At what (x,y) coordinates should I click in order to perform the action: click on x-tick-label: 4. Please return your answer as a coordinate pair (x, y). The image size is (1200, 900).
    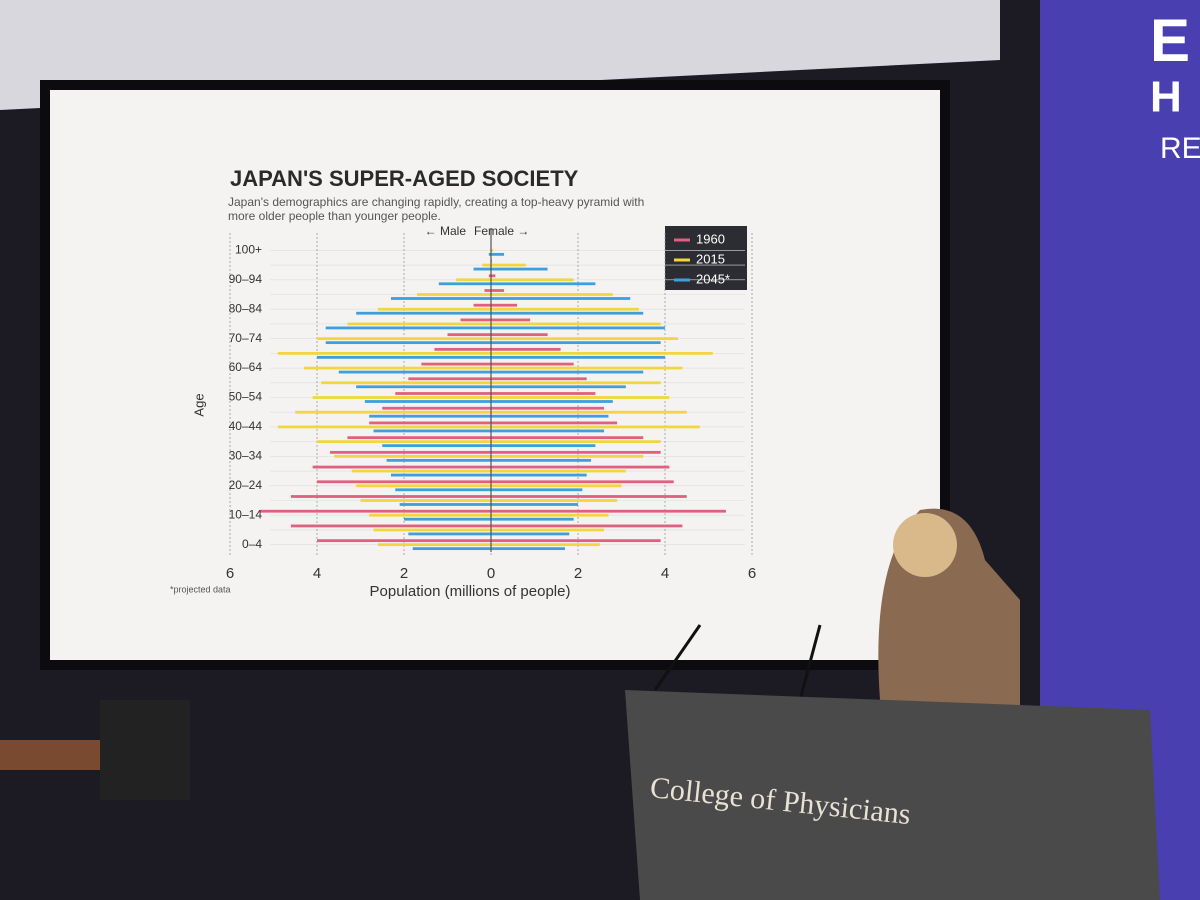
    Looking at the image, I should click on (317, 573).